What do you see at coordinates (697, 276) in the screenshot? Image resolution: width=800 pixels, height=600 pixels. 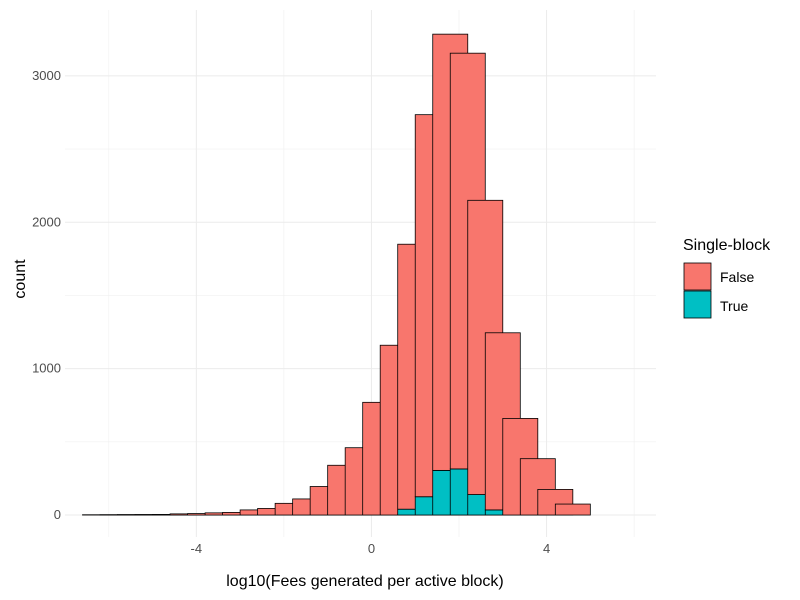 I see `legend-swatch-false` at bounding box center [697, 276].